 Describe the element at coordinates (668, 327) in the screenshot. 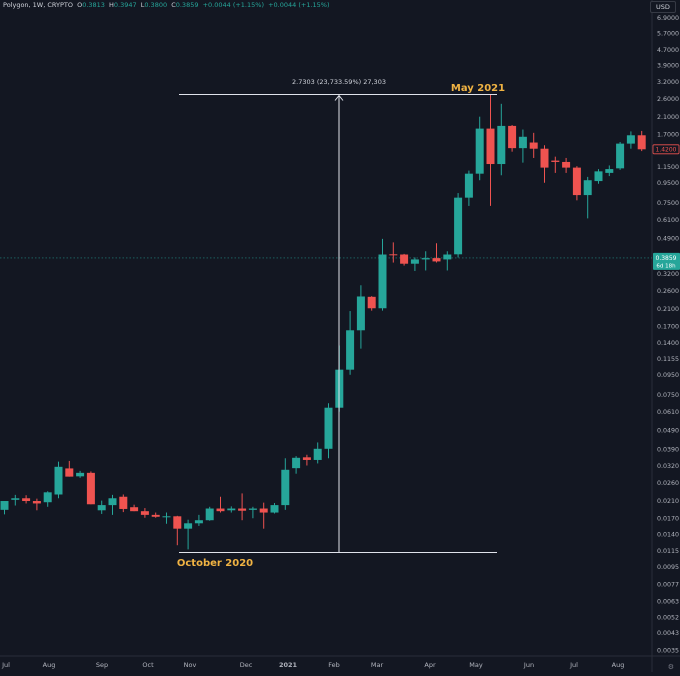

I see `y-tick-label: 0.1700` at that location.